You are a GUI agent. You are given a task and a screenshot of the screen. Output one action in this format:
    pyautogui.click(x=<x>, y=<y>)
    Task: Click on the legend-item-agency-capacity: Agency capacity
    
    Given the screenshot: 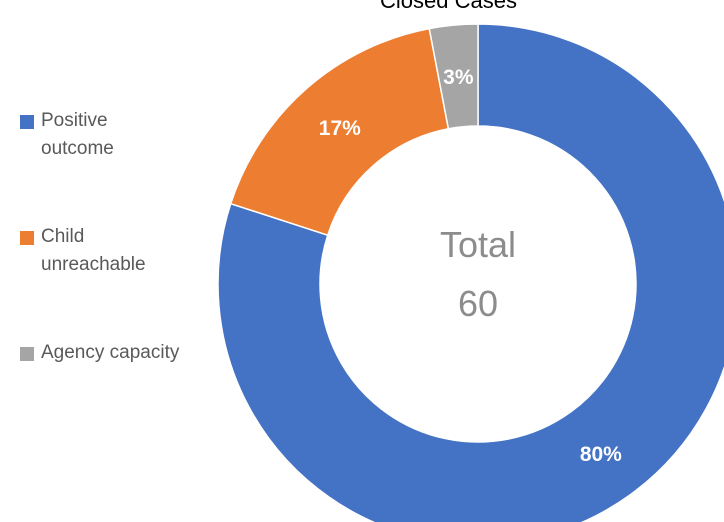 What is the action you would take?
    pyautogui.click(x=100, y=397)
    